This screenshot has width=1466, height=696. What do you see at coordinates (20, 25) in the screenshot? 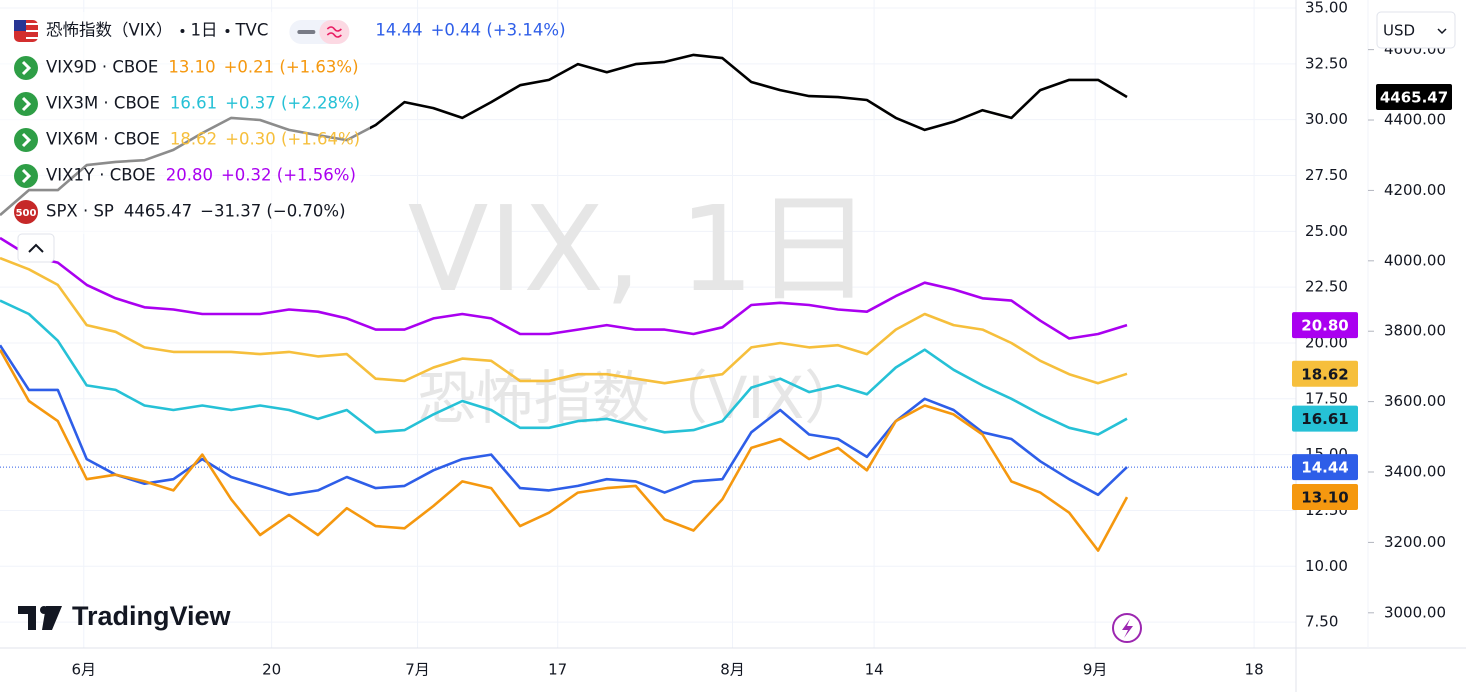
I see `flag-canton` at bounding box center [20, 25].